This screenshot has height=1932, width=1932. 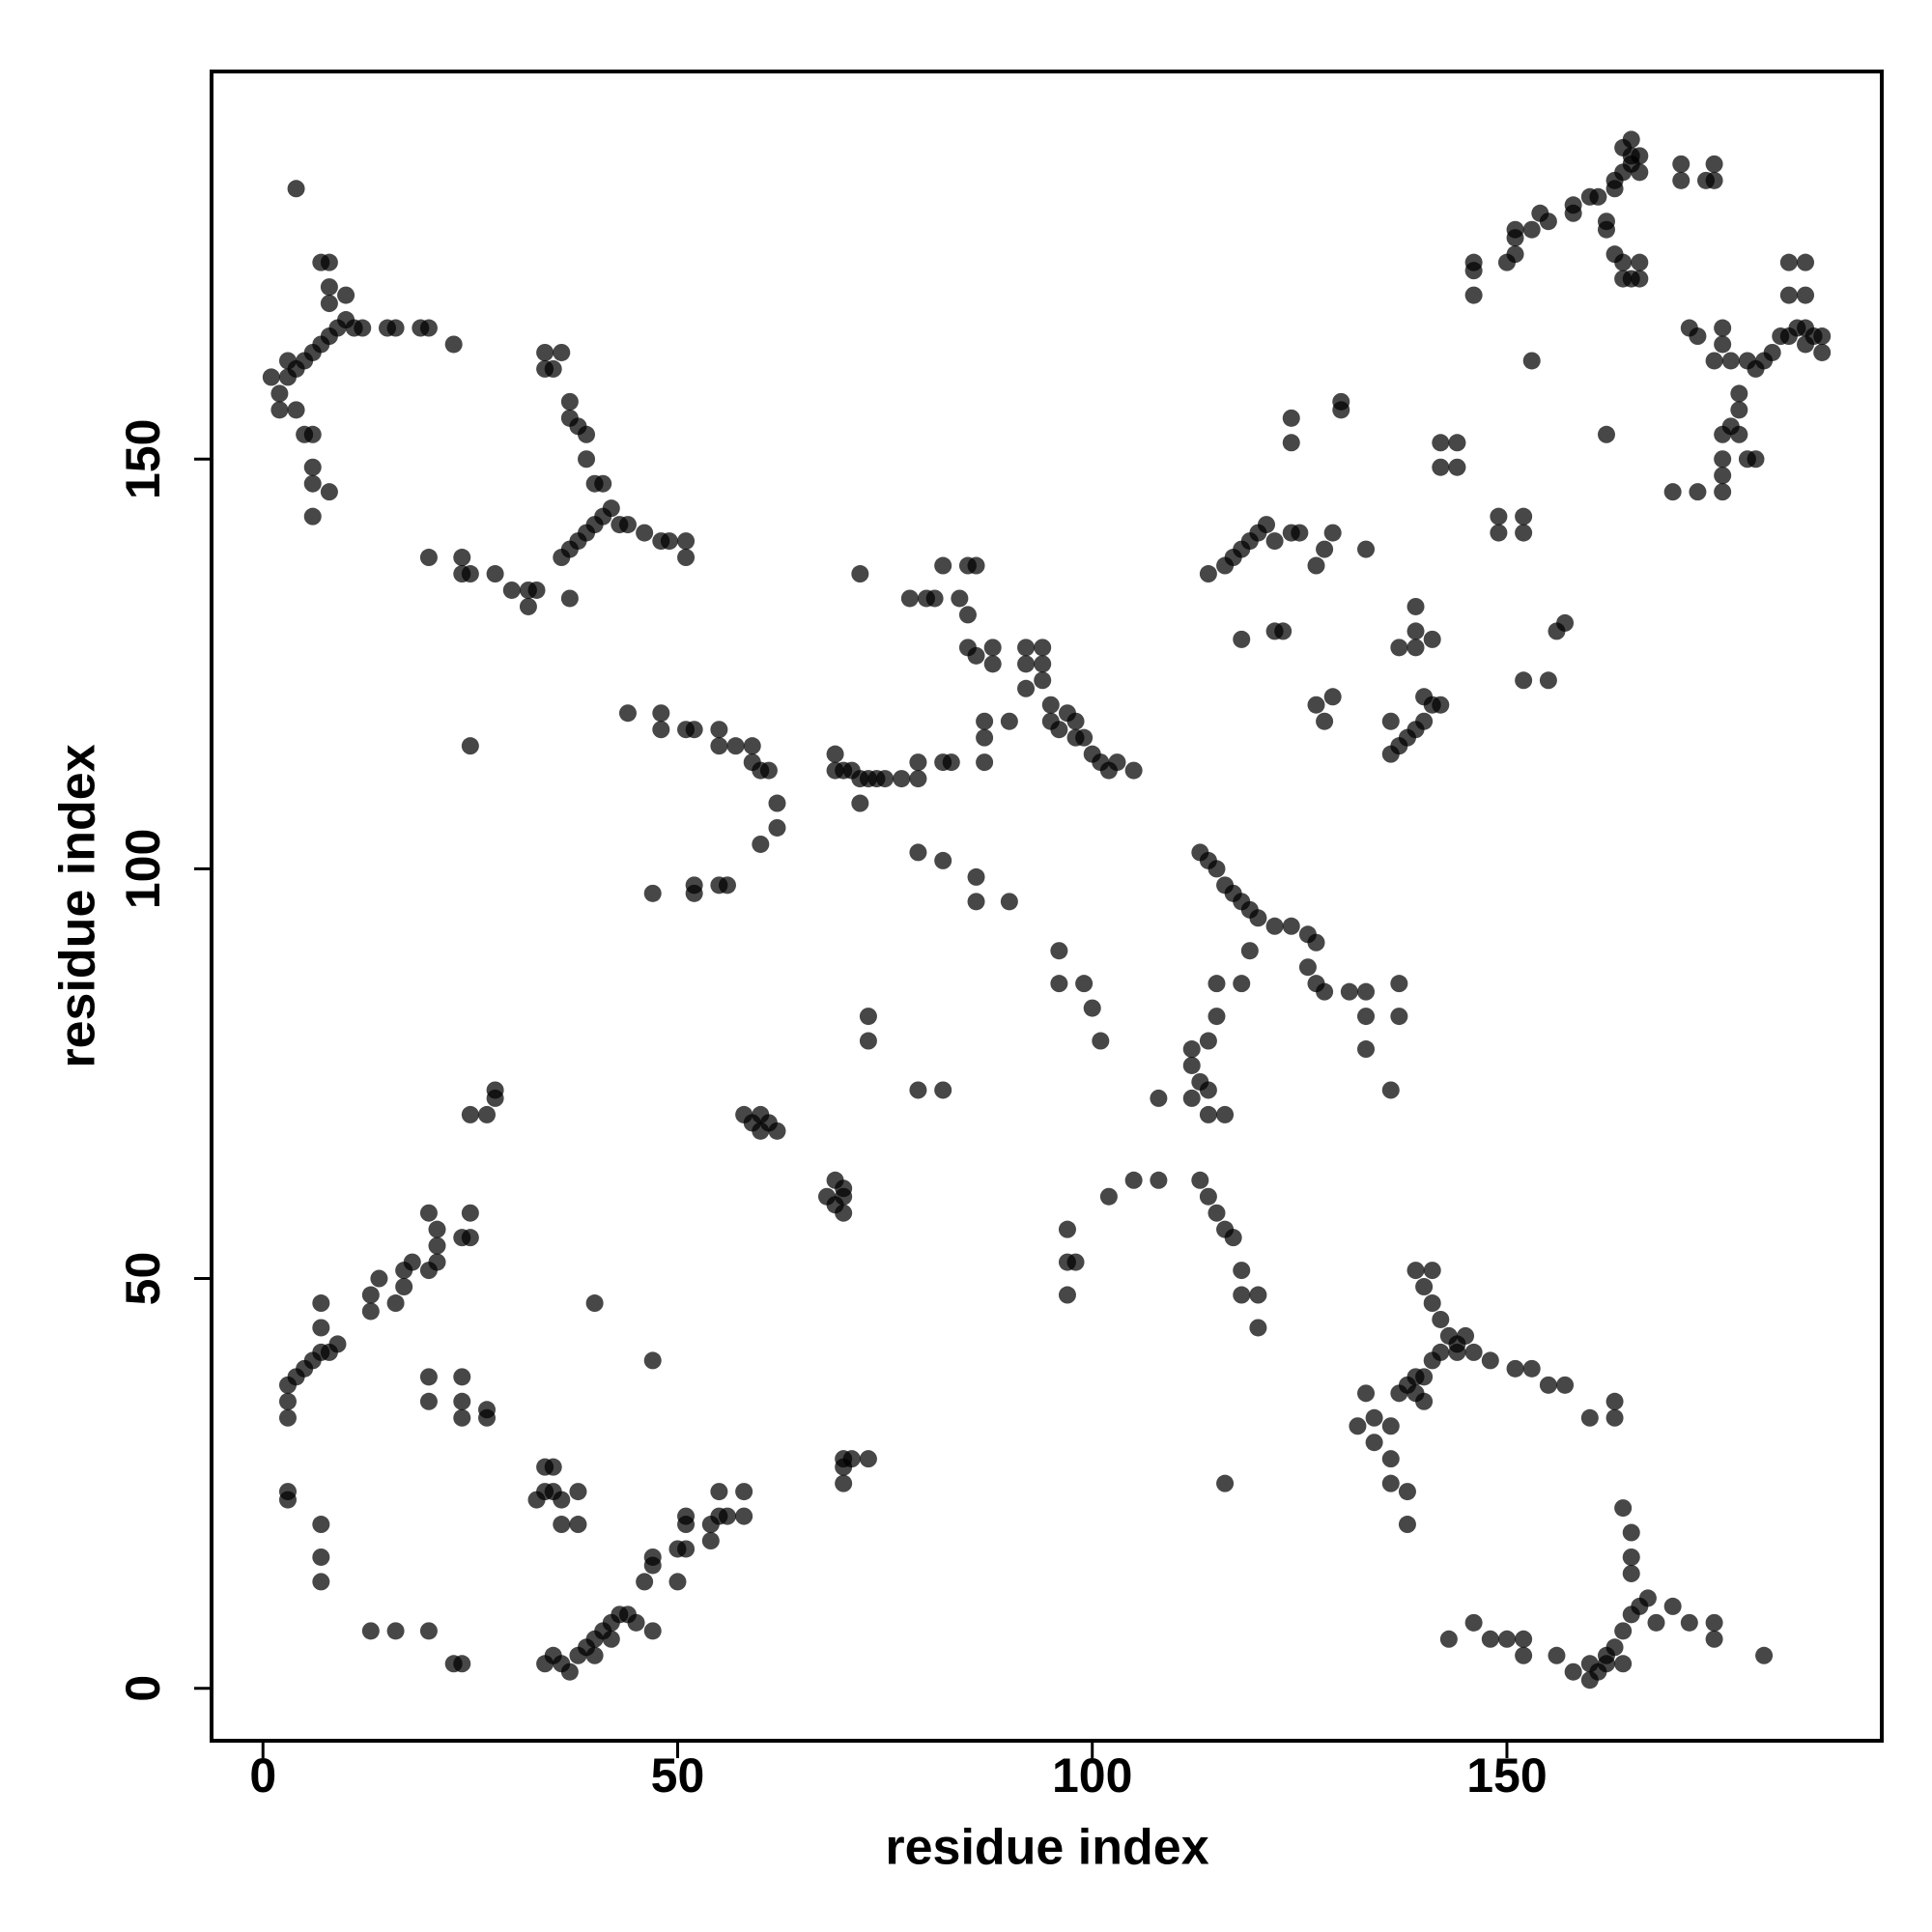 I want to click on x-tick-label: 0, so click(x=262, y=1775).